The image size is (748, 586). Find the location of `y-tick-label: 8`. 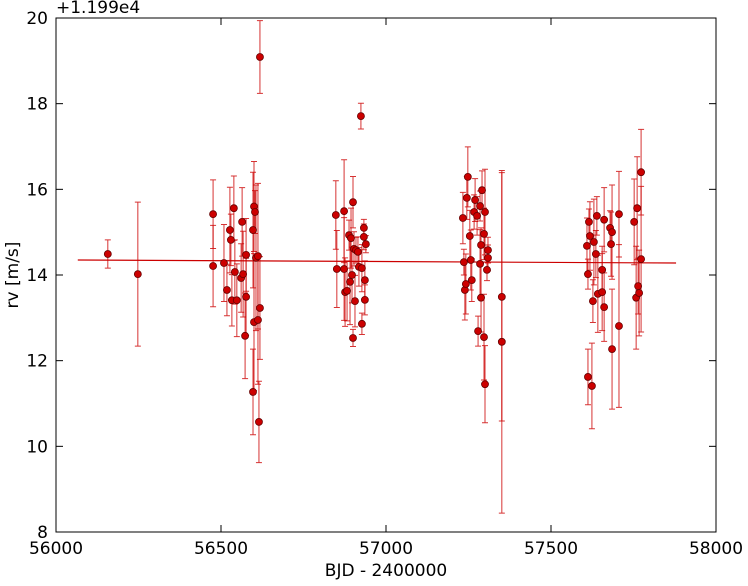

y-tick-label: 8 is located at coordinates (42, 533).